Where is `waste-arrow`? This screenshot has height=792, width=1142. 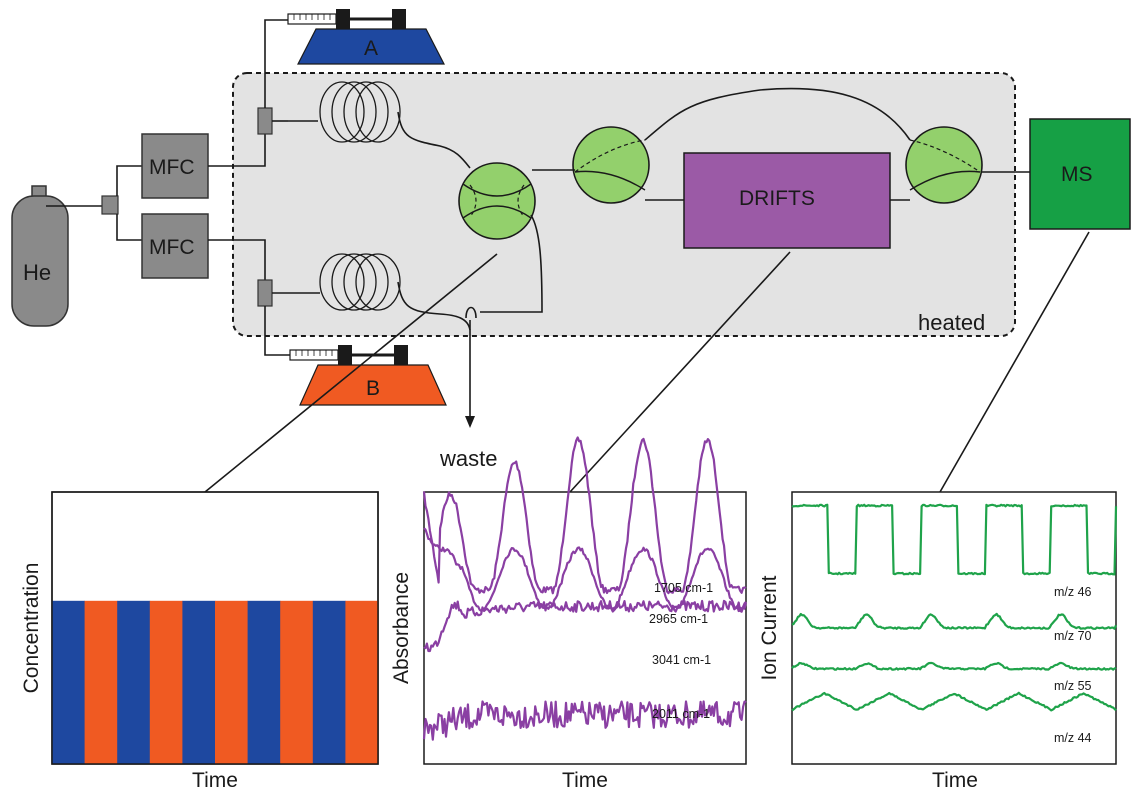
waste-arrow is located at coordinates (470, 422).